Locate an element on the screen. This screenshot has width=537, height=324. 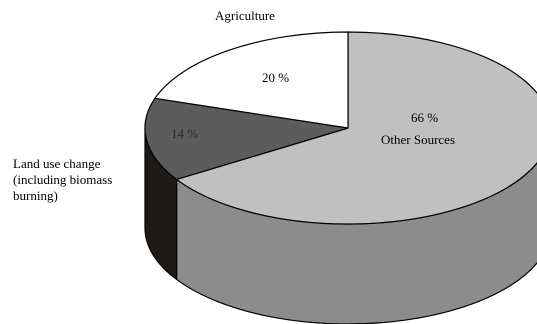
slice-other-sources-percent-label: 66 % is located at coordinates (425, 117).